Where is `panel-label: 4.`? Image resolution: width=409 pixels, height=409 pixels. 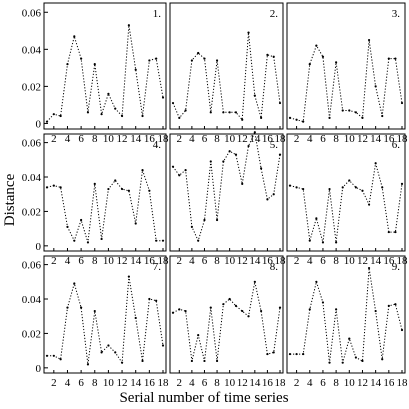 panel-label: 4. is located at coordinates (157, 145).